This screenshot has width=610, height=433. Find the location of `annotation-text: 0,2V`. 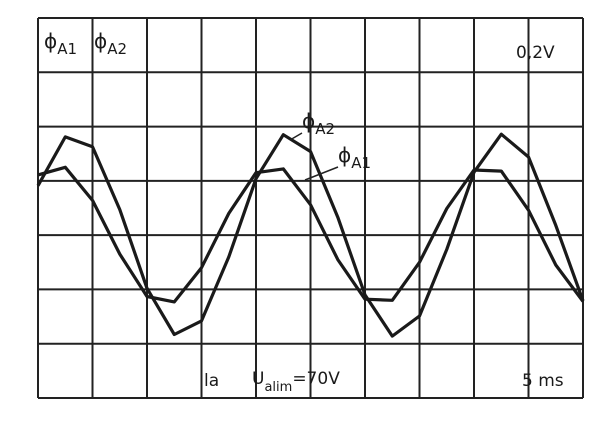

annotation-text: 0,2V is located at coordinates (535, 53).